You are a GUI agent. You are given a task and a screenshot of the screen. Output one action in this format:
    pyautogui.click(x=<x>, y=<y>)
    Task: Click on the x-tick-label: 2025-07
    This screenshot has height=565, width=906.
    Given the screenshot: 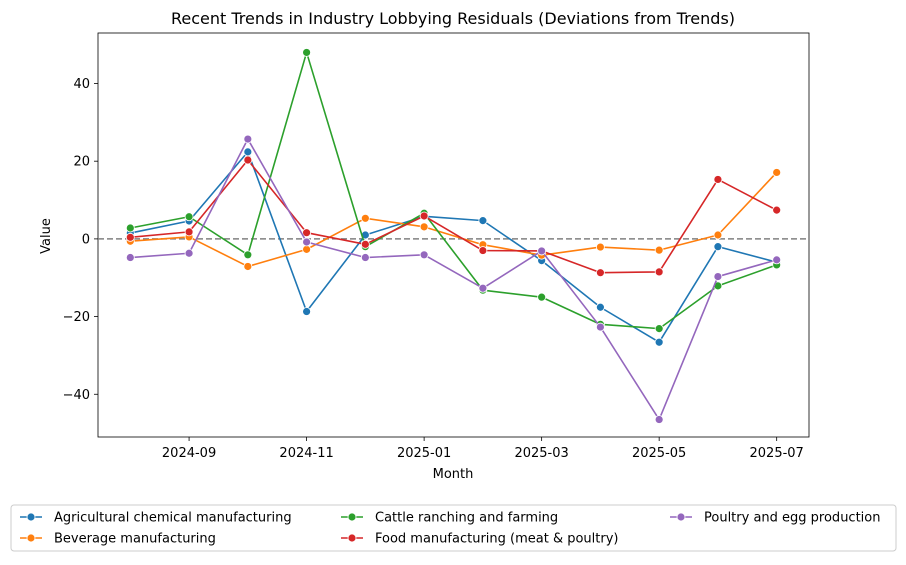 What is the action you would take?
    pyautogui.click(x=777, y=453)
    